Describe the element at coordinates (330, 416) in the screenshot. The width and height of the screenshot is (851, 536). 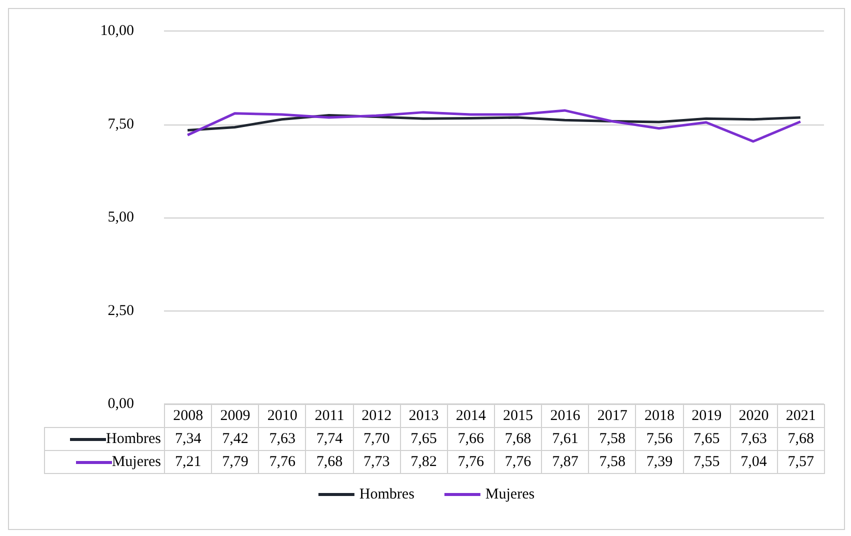
I see `x-tick-label: 2011` at that location.